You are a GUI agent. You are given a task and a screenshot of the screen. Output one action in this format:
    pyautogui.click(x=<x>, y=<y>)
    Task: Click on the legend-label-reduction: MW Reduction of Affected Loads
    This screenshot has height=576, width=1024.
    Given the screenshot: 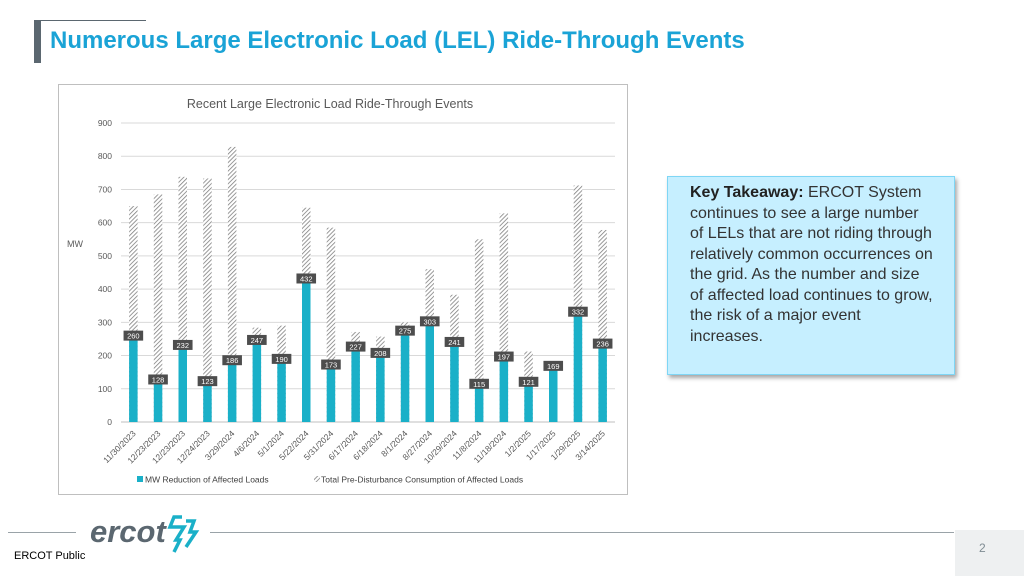 What is the action you would take?
    pyautogui.click(x=207, y=480)
    